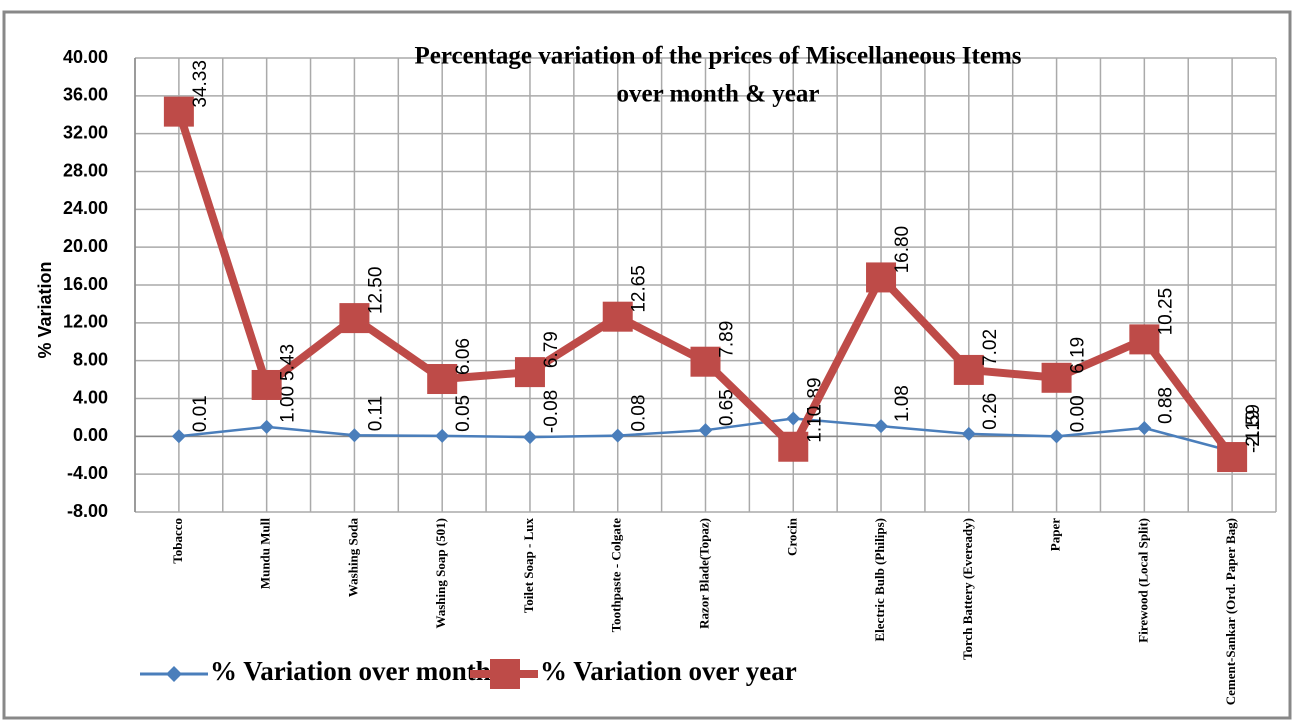 Image resolution: width=1296 pixels, height=722 pixels. What do you see at coordinates (718, 94) in the screenshot?
I see `chart-title: over month & year` at bounding box center [718, 94].